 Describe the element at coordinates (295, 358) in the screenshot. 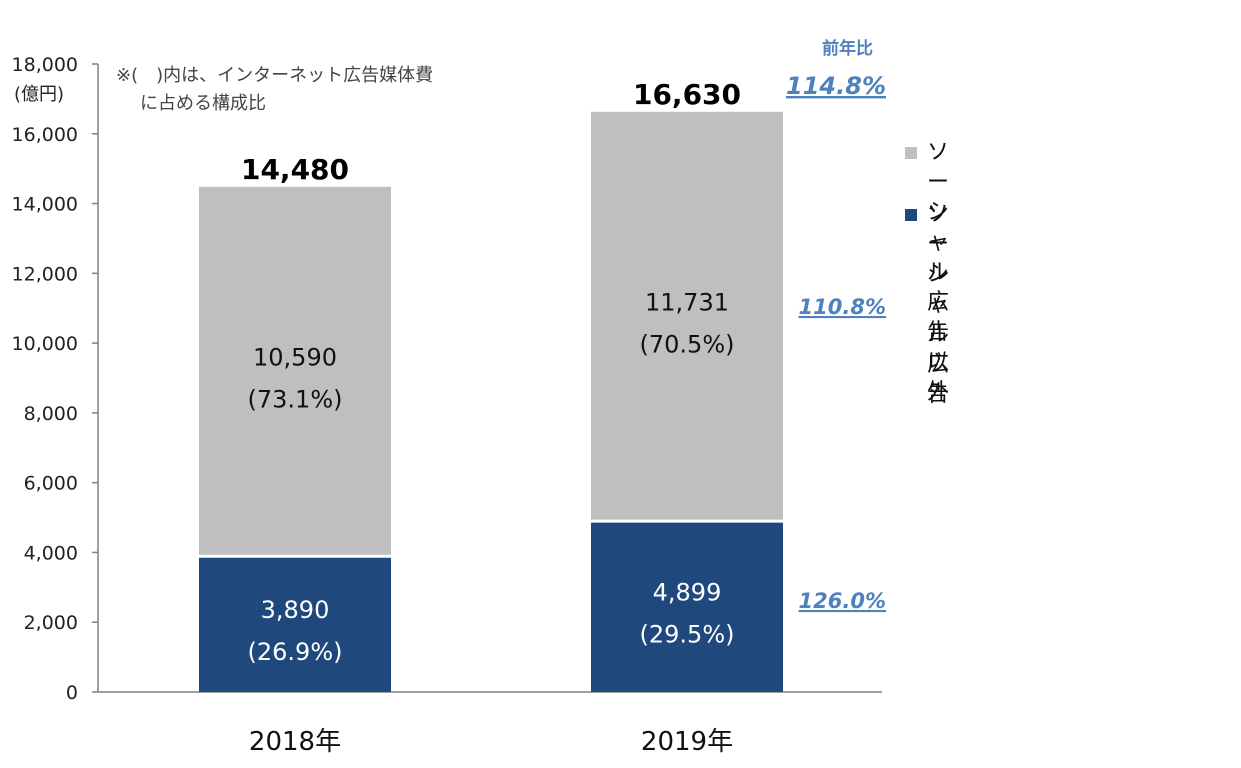

I see `data-label-non-social-value: 10,590` at that location.